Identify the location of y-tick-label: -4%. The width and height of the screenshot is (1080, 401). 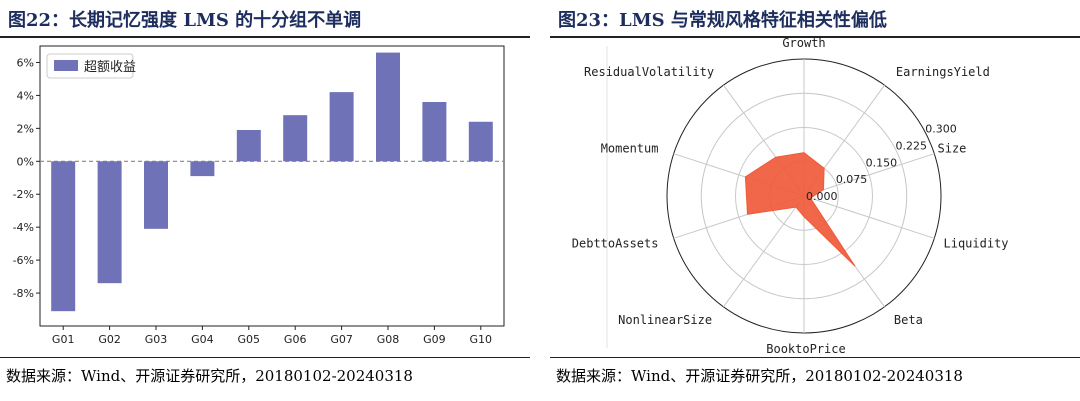
(23, 227).